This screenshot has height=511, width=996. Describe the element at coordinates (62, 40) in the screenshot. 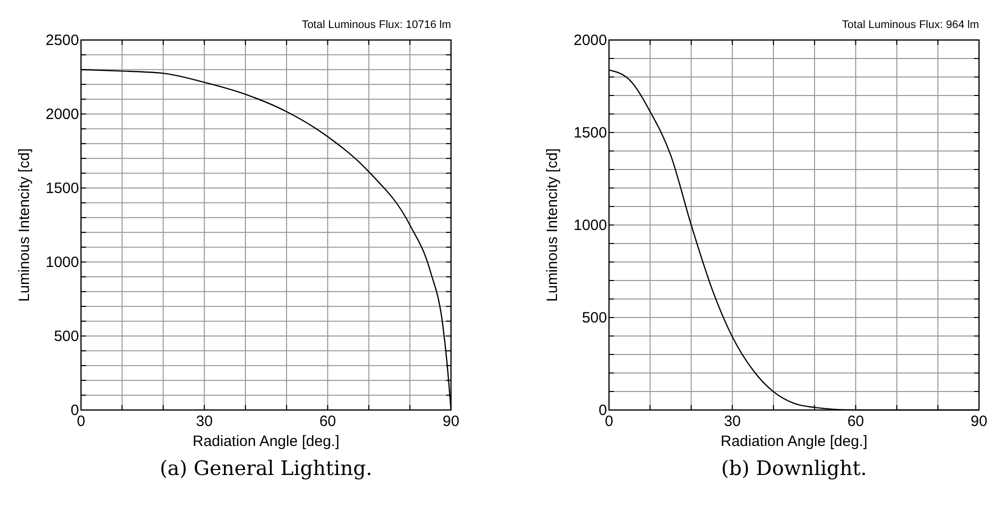

I see `y-tick-label: 2500` at that location.